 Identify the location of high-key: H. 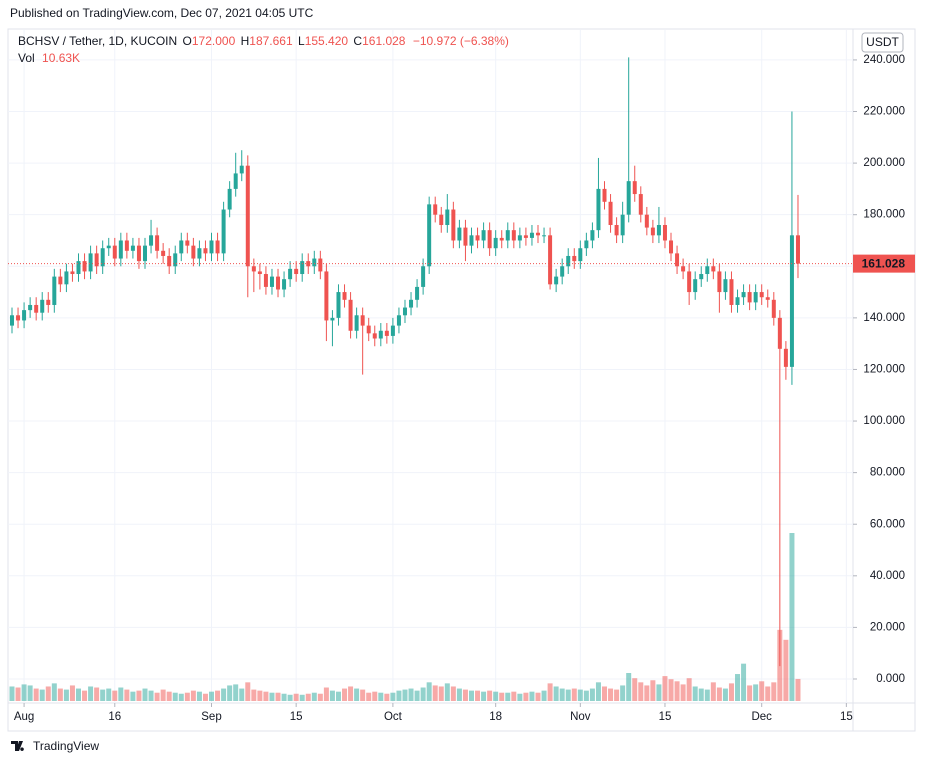
(245, 41).